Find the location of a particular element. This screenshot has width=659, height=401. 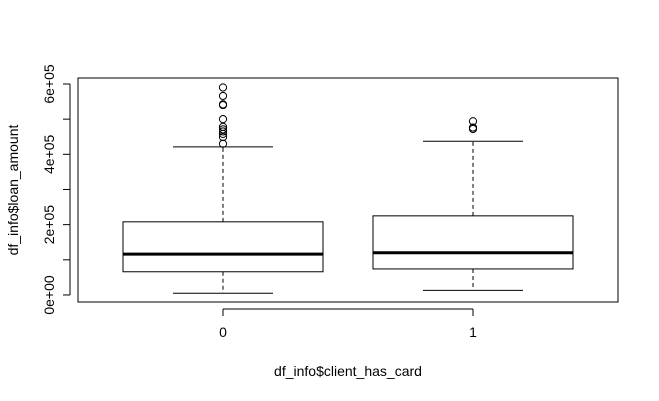

y-tick-label: 6e+05 is located at coordinates (49, 84).